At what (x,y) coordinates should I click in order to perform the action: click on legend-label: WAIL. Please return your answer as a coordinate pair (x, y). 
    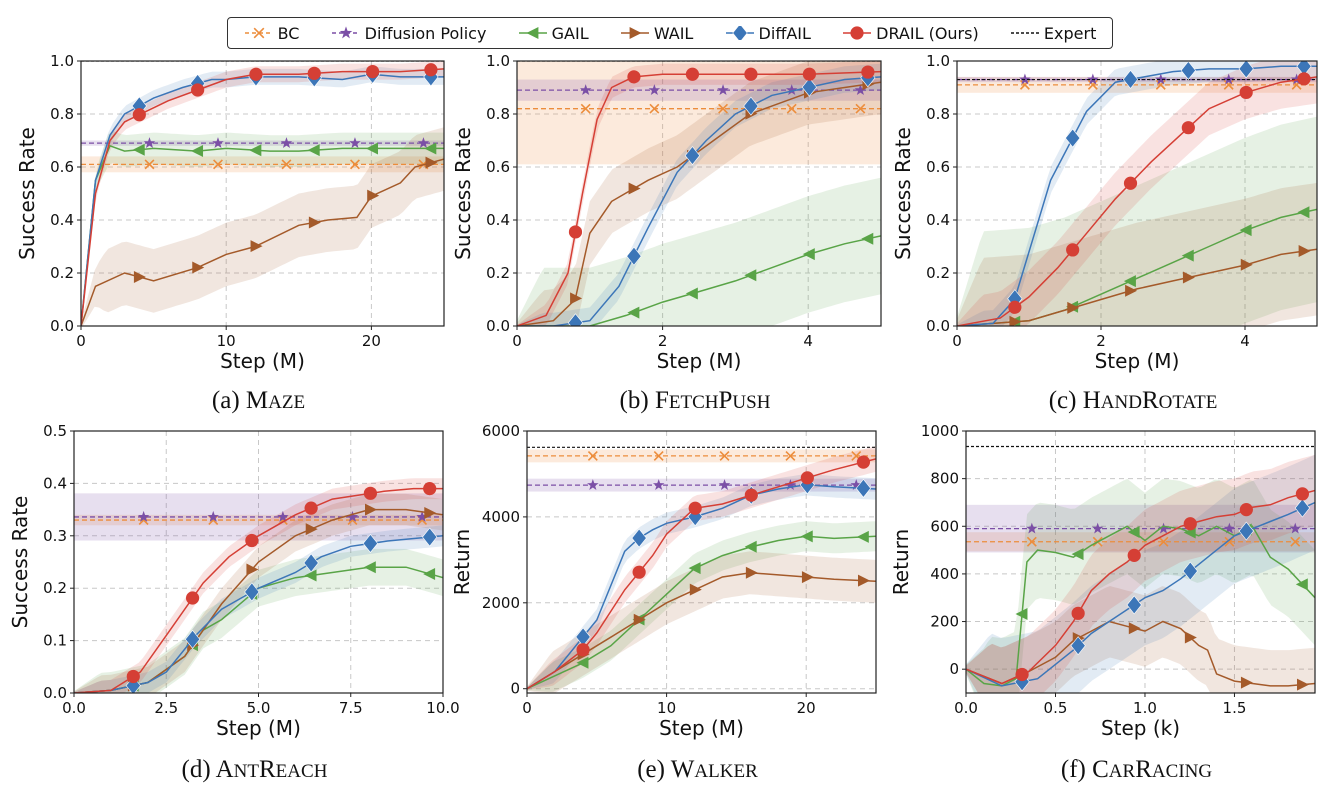
    Looking at the image, I should click on (673, 33).